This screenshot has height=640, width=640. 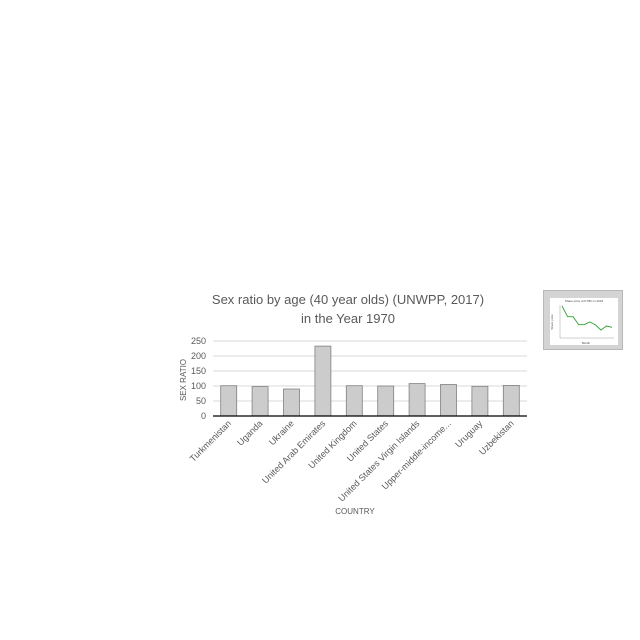 I want to click on x-tick-label: Uruguay, so click(x=468, y=433).